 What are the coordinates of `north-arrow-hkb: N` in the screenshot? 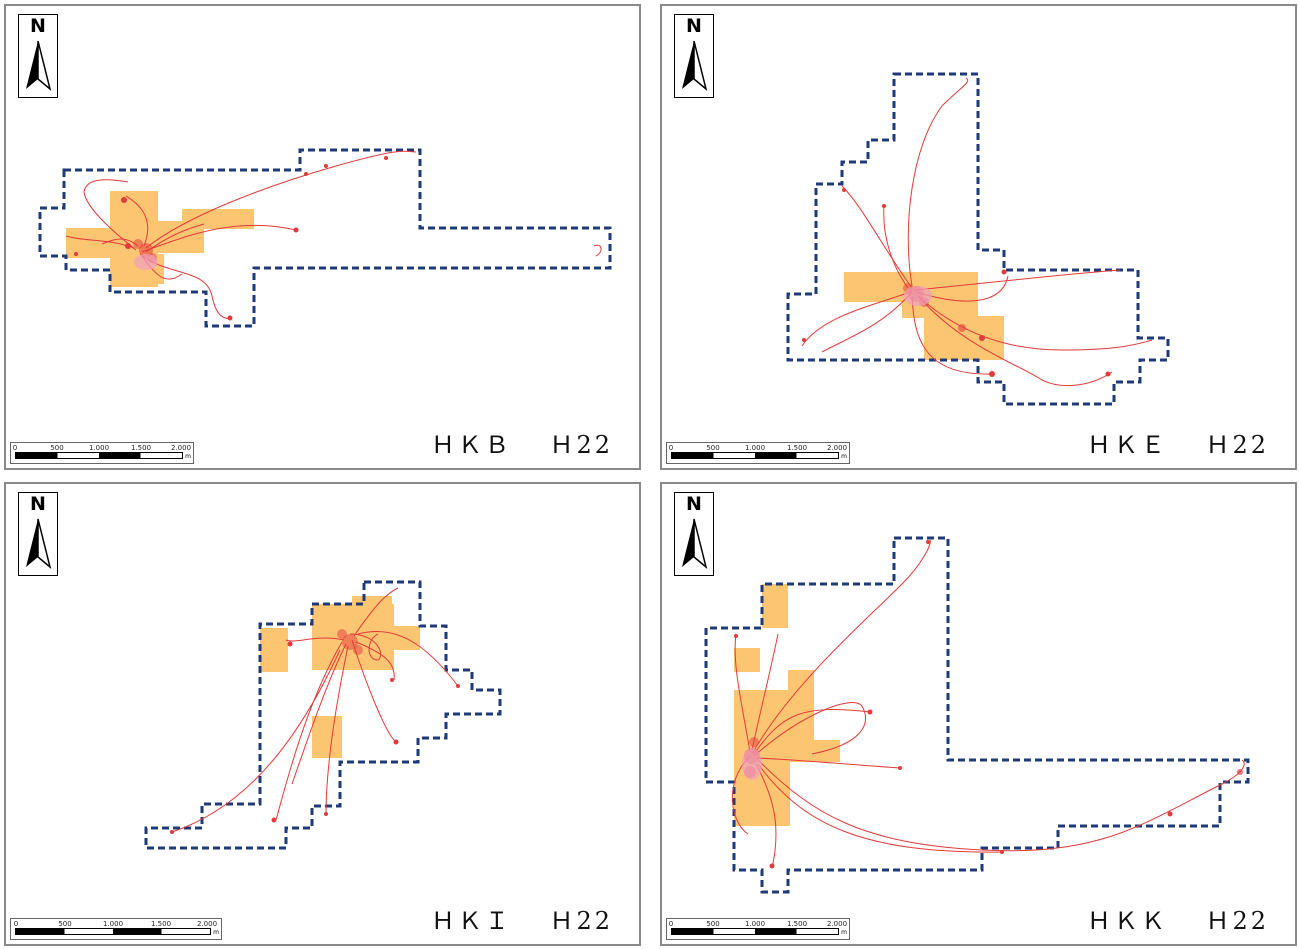 It's located at (38, 56).